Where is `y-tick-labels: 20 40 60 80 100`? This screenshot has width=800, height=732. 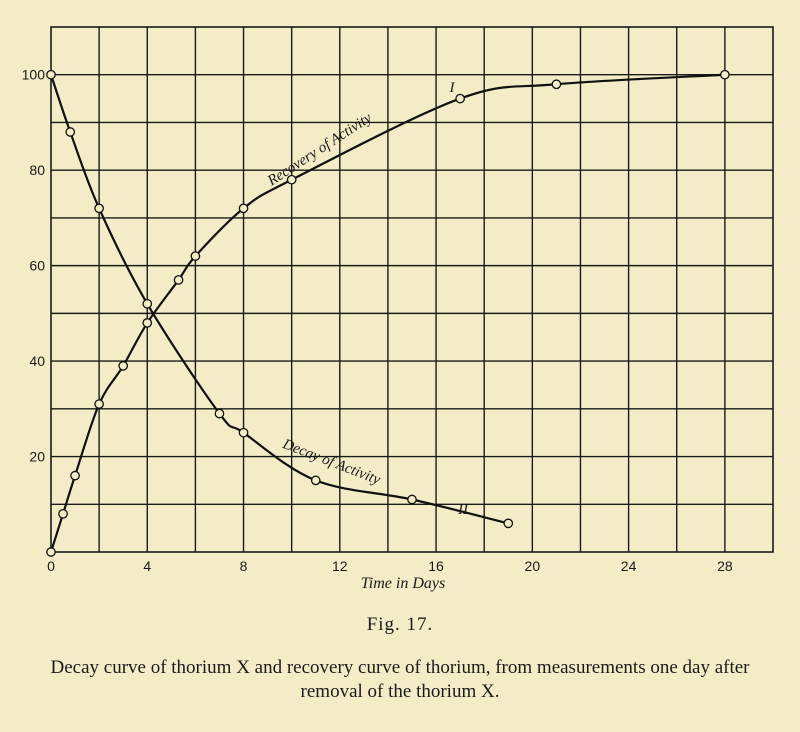
y-tick-labels: 20 40 60 80 100 is located at coordinates (34, 266).